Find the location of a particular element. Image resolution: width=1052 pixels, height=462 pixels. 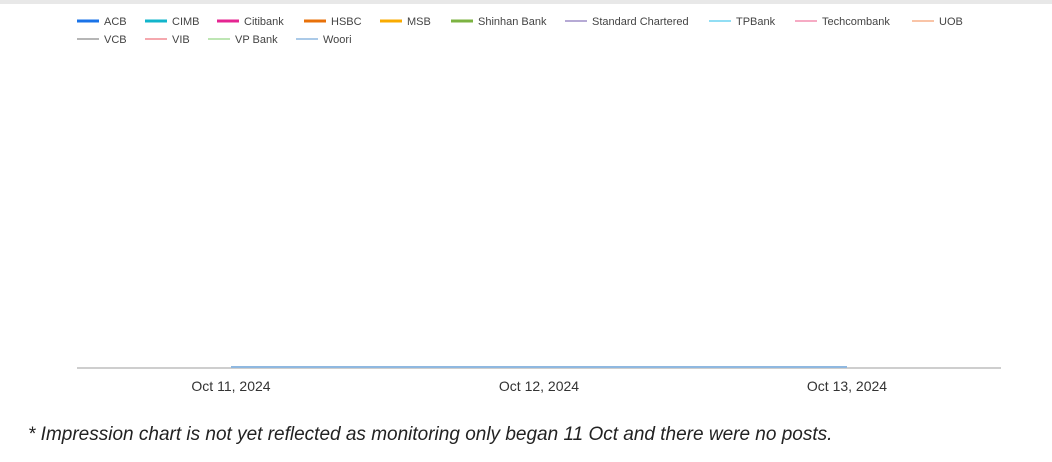

legend-label: VP Bank is located at coordinates (256, 40).